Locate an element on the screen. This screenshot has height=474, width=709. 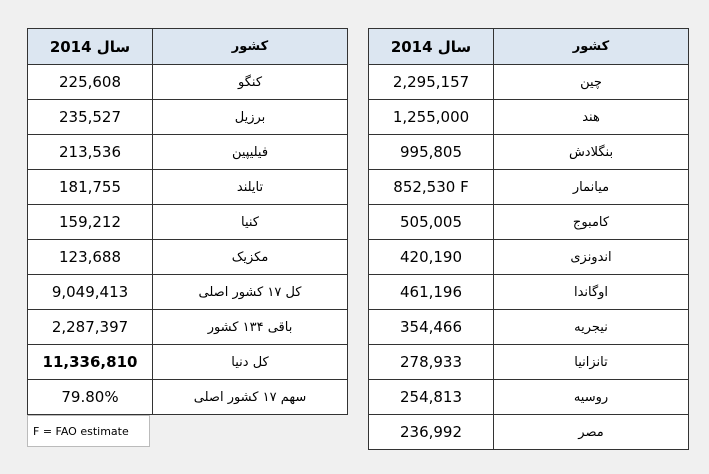
country-cell: کامبوج is located at coordinates (591, 222).